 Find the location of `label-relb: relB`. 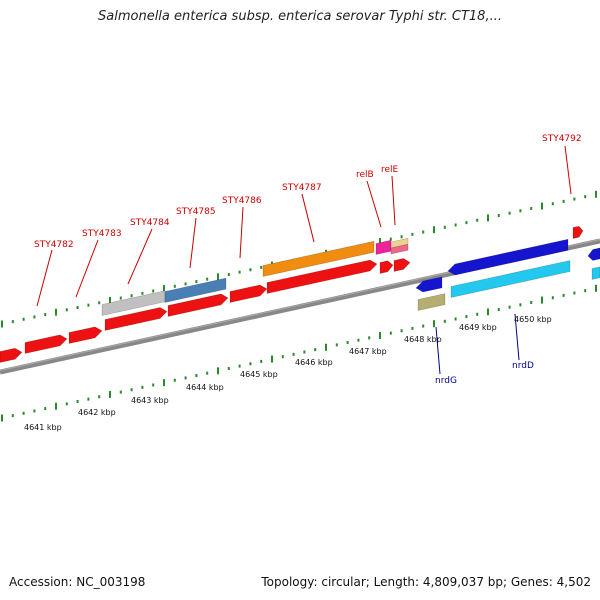

label-relb: relB is located at coordinates (365, 175).